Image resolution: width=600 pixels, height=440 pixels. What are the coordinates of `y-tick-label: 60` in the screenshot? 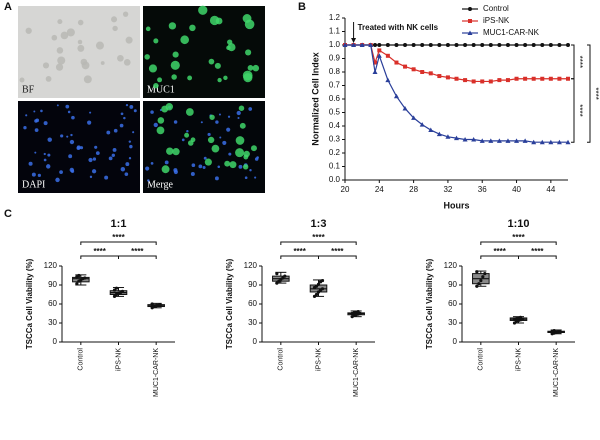 It's located at (52, 303).